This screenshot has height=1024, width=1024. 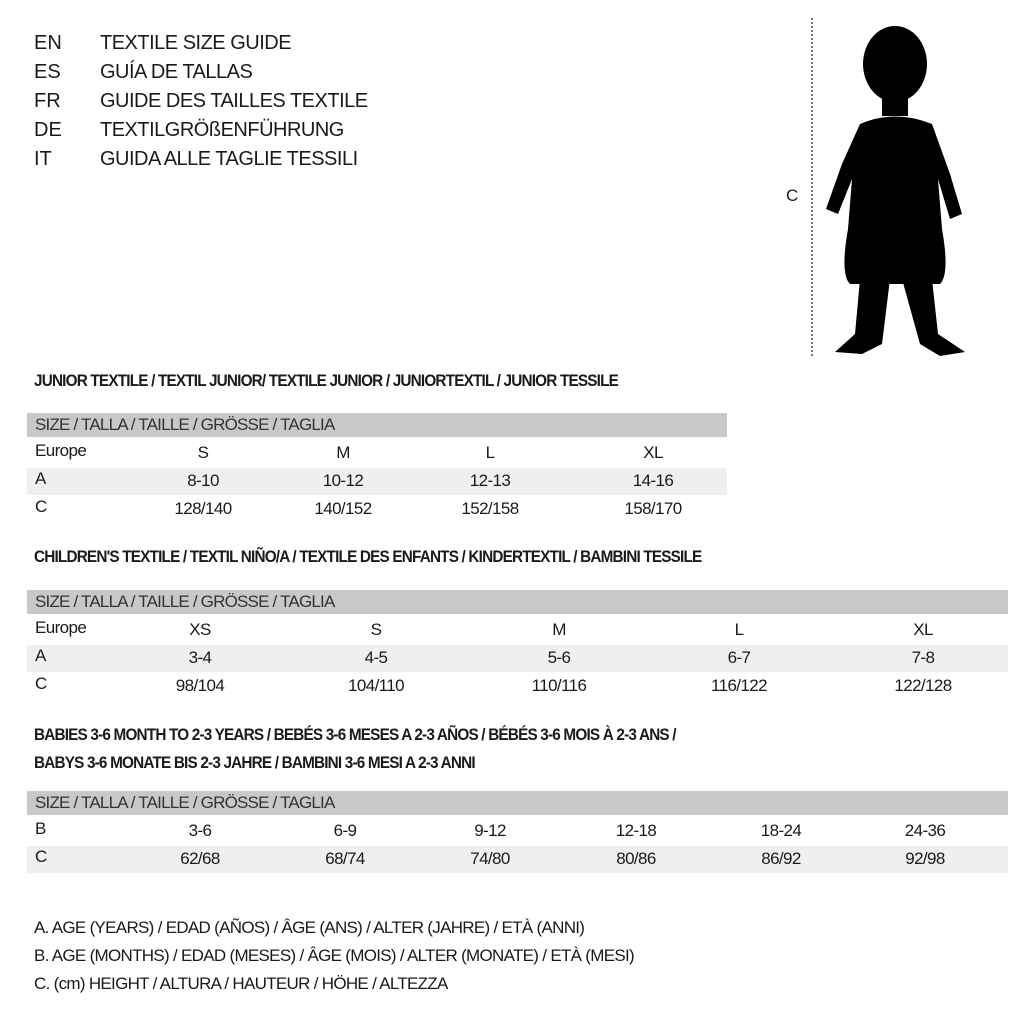 I want to click on table-row: A 8-10 10-12 12-13 14-16, so click(x=377, y=481).